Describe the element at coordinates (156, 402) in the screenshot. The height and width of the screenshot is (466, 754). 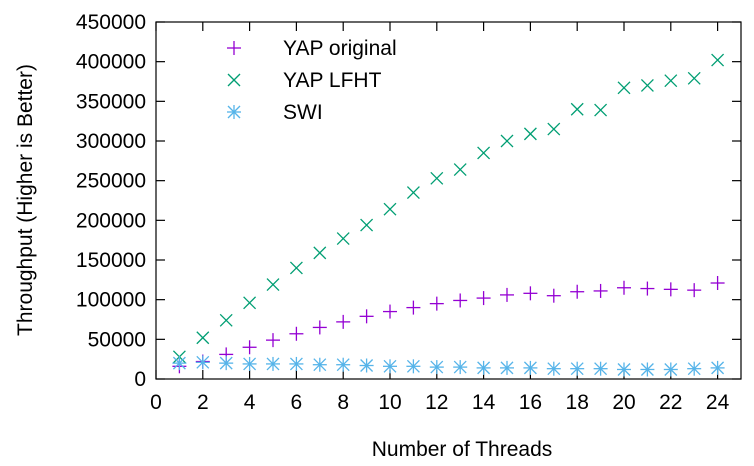
I see `x-tick-label: 0` at that location.